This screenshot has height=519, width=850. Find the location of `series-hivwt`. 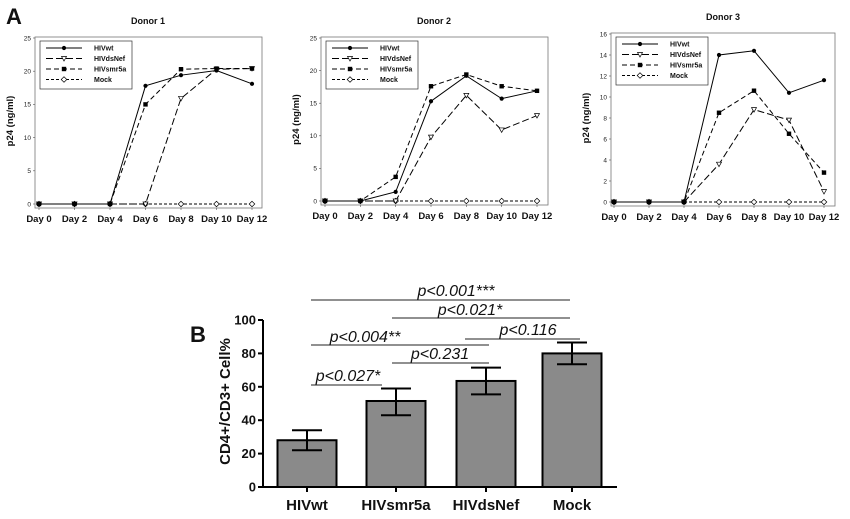

series-hivwt is located at coordinates (719, 126).